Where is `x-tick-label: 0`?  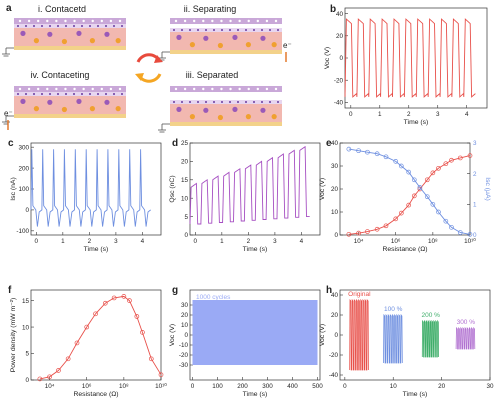 x-tick-label: 0 is located at coordinates (351, 114).